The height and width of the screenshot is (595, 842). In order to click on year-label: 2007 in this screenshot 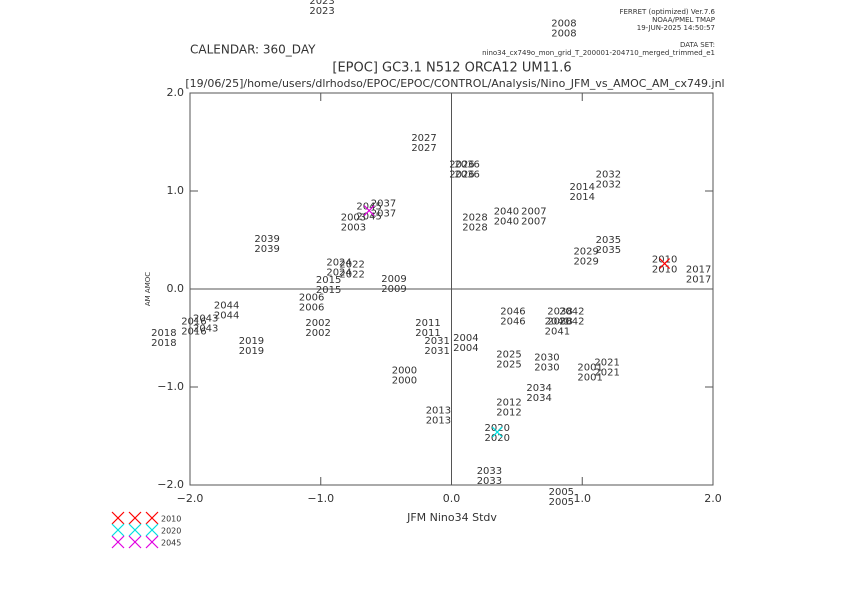, I will do `click(533, 222)`.